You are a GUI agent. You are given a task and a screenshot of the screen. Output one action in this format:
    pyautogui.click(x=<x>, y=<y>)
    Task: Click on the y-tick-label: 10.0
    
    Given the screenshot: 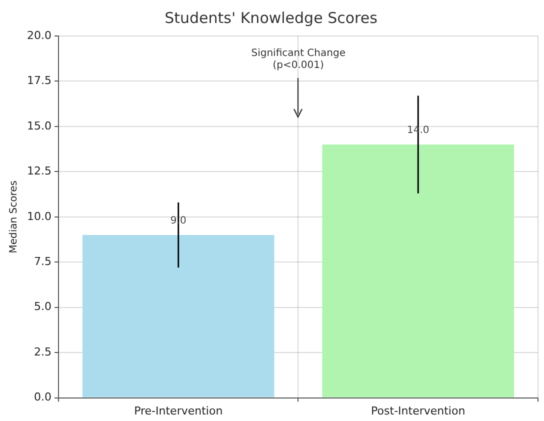 What is the action you would take?
    pyautogui.click(x=39, y=216)
    